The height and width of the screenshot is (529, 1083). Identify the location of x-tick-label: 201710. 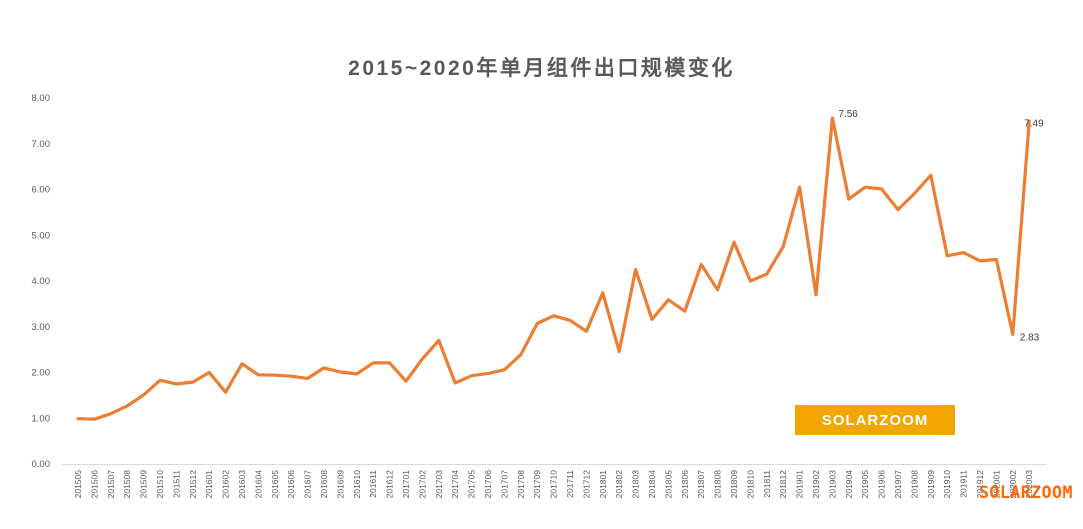
(554, 484).